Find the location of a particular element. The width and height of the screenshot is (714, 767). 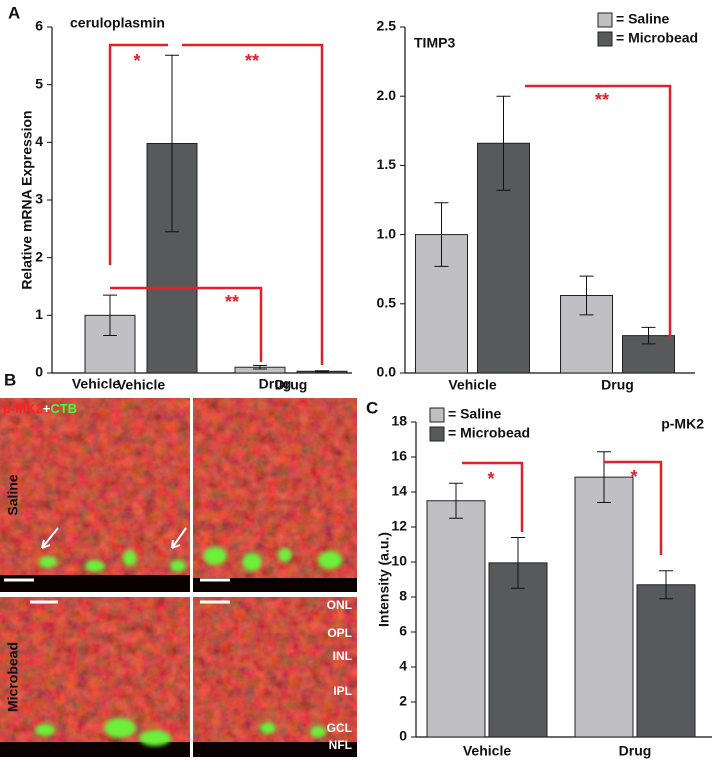

y-tick-label: 1 is located at coordinates (39, 314).